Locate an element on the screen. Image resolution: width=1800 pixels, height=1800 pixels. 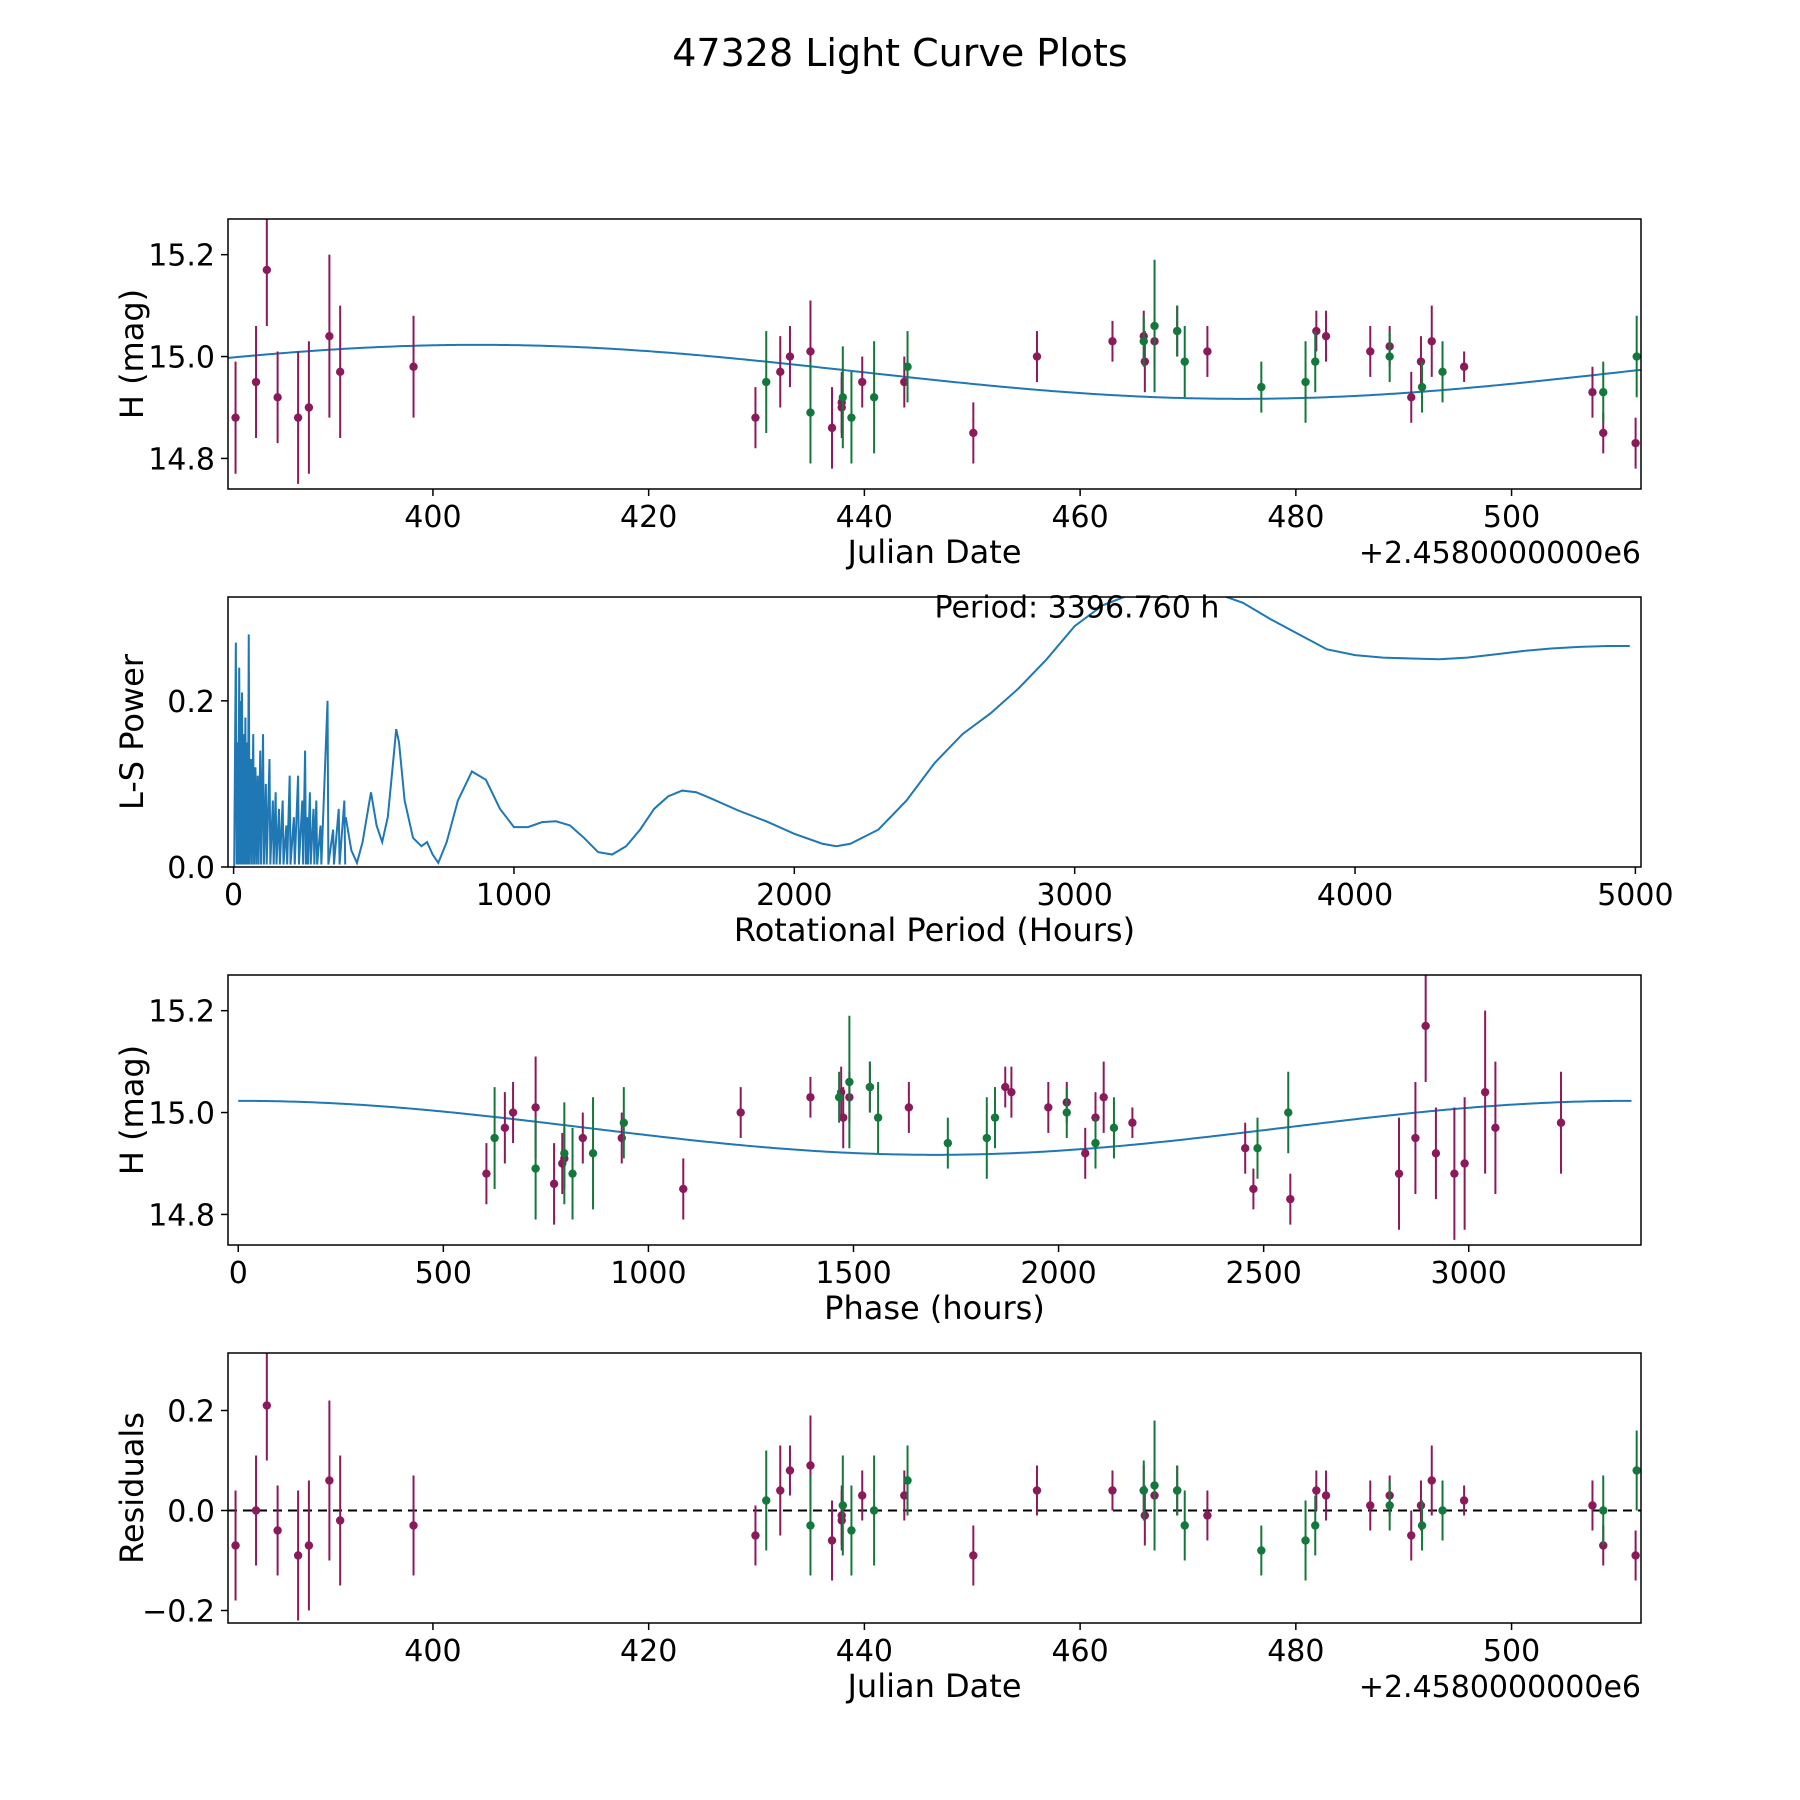
lightcurve-plot-area is located at coordinates (934, 351).